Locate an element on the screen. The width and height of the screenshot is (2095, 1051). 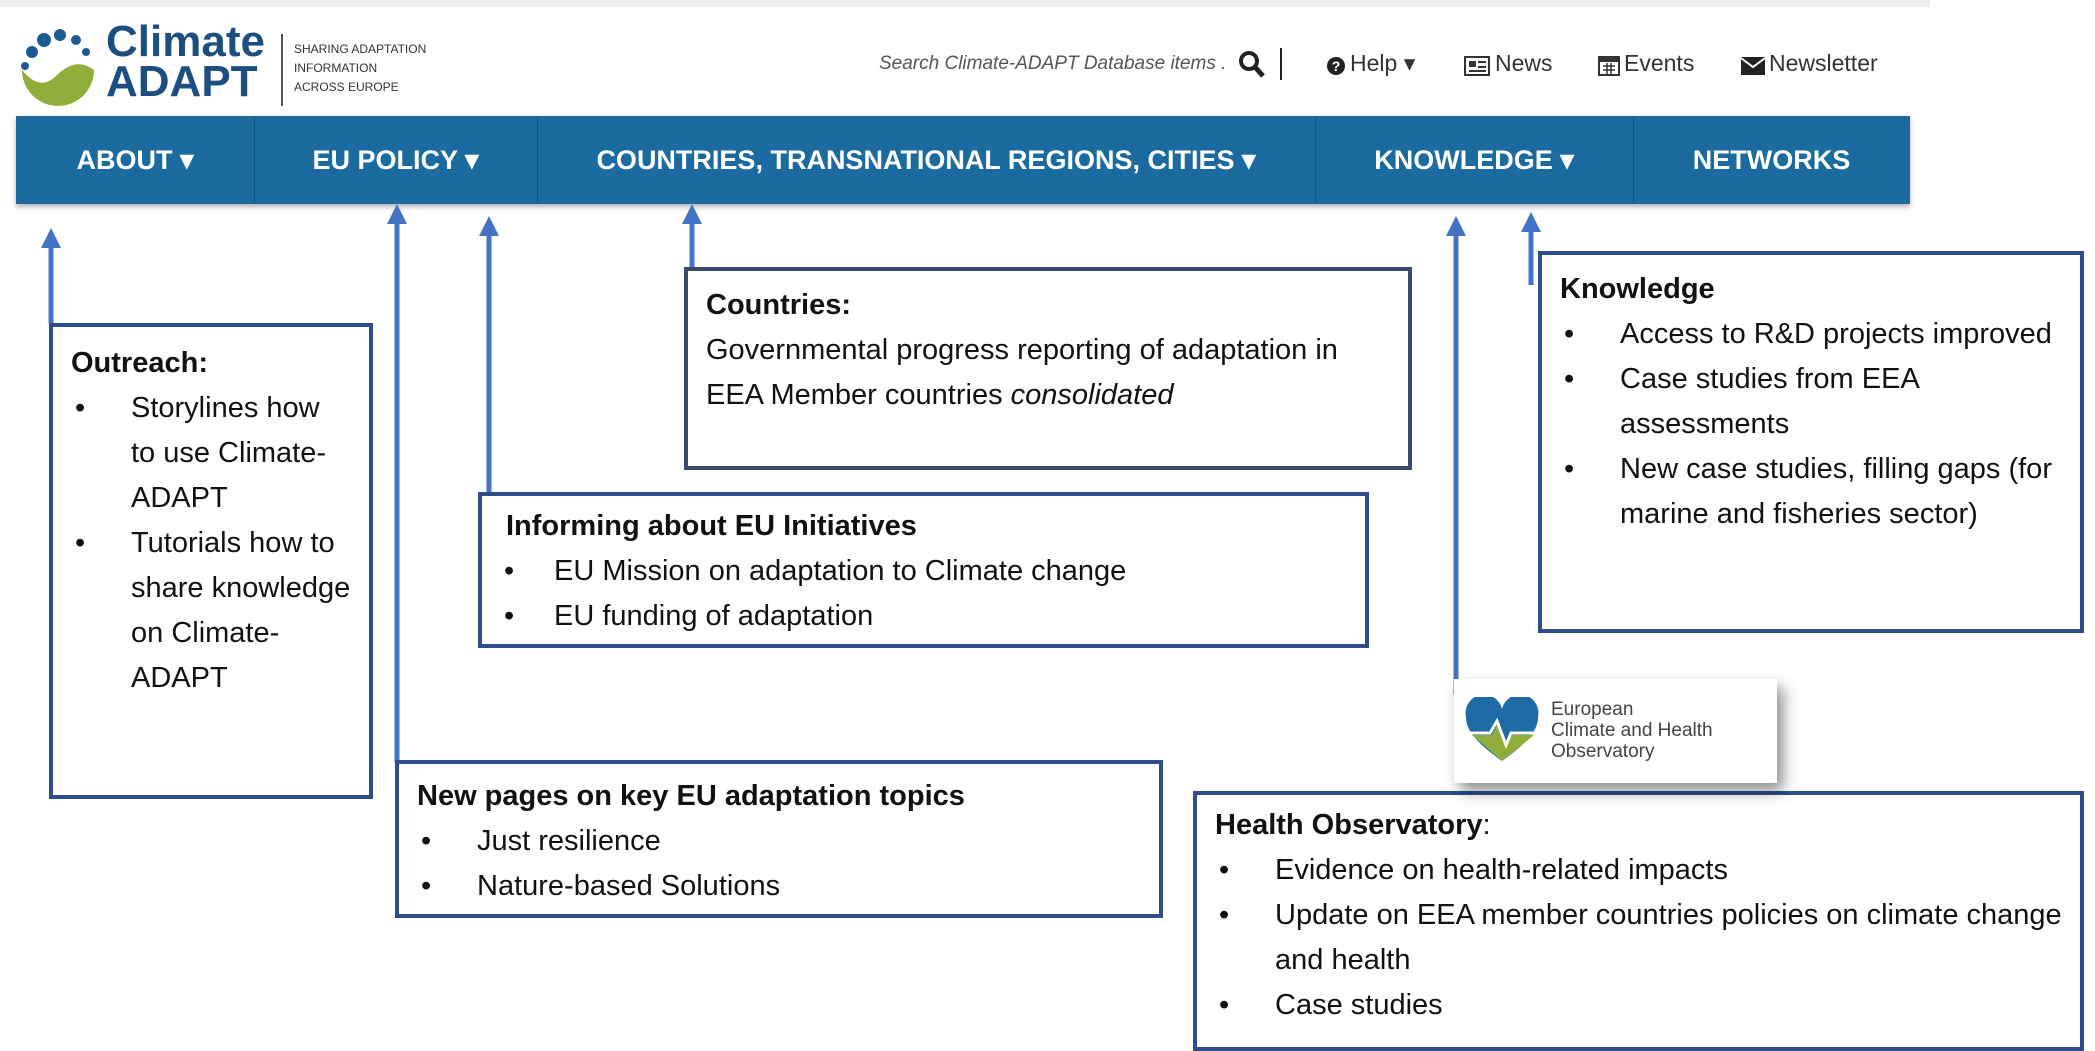
help-icon: ? is located at coordinates (1336, 66).